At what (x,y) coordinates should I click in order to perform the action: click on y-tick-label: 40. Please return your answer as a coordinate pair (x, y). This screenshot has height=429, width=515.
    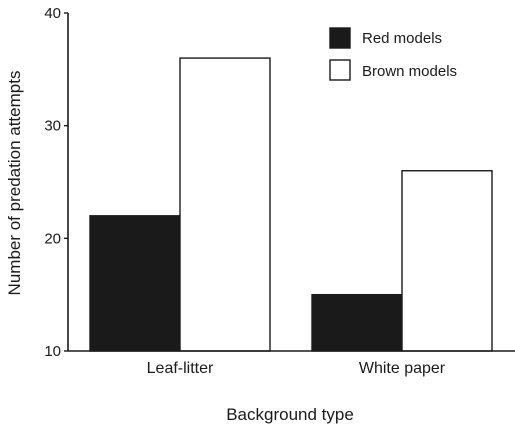
    Looking at the image, I should click on (52, 13).